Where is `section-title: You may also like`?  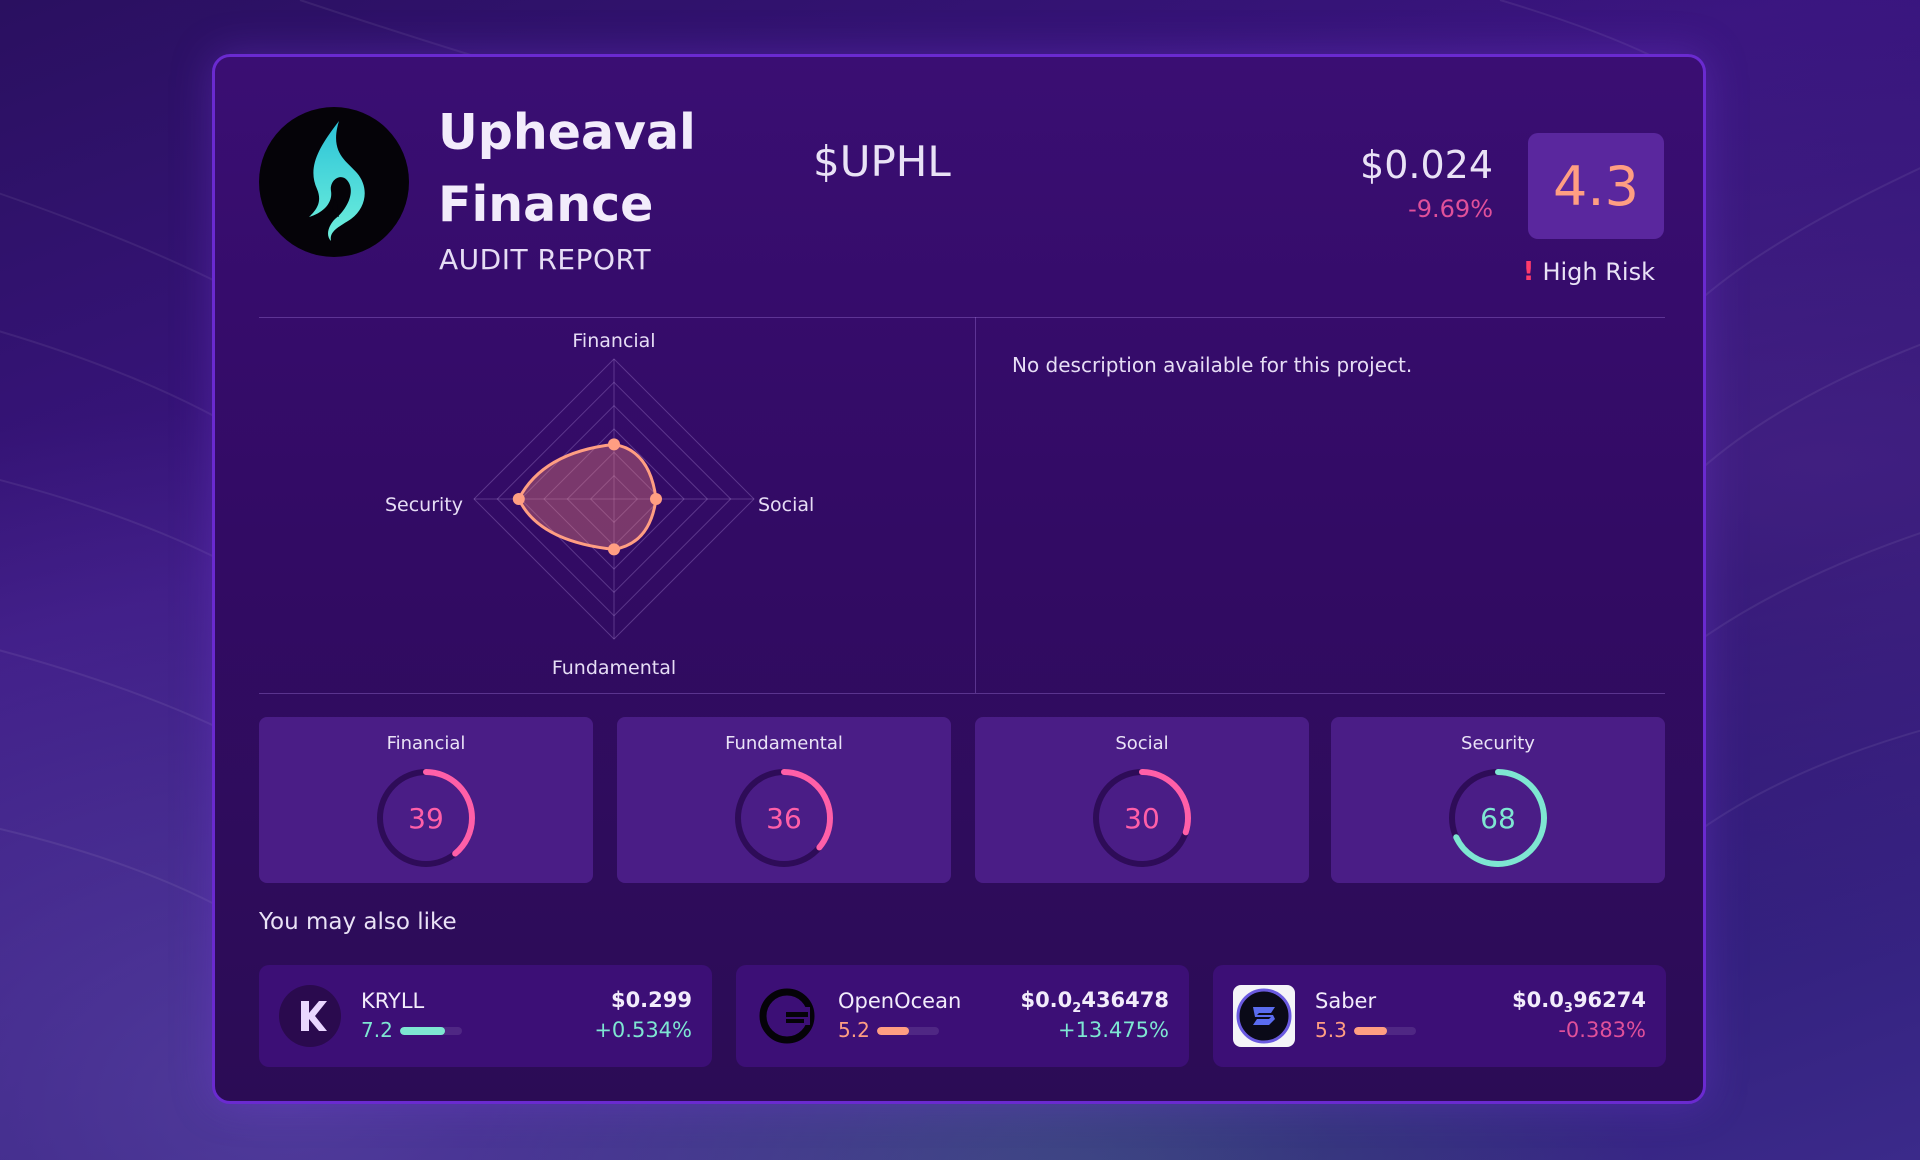
section-title: You may also like is located at coordinates (358, 922).